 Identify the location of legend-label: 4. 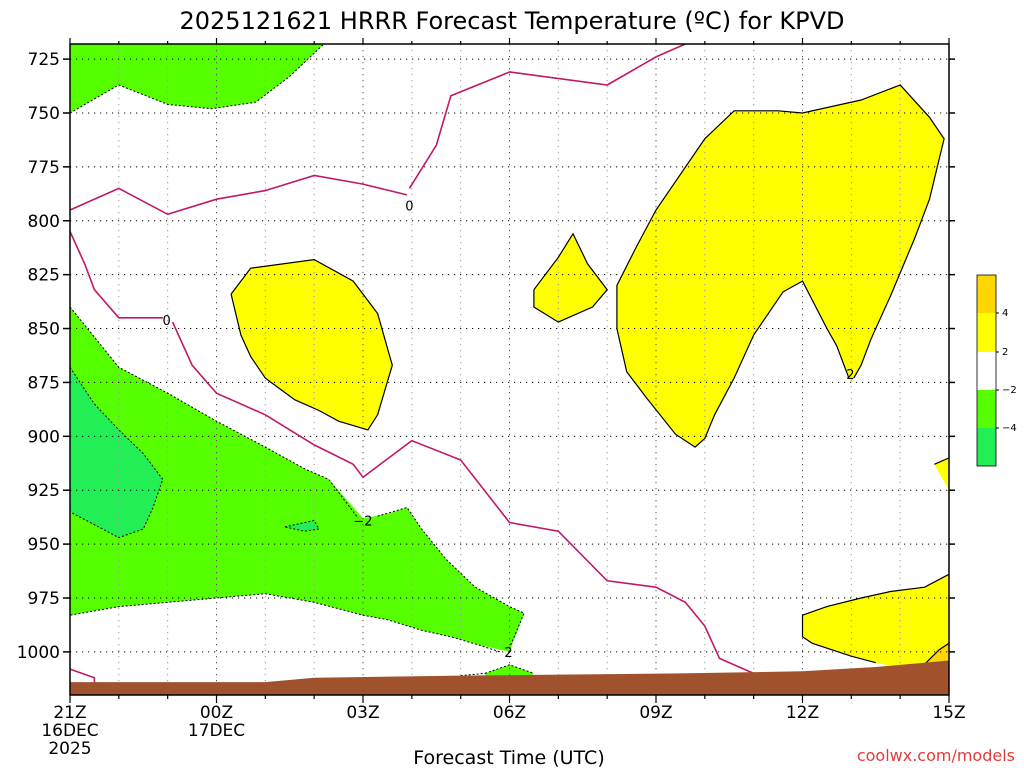
(1005, 313).